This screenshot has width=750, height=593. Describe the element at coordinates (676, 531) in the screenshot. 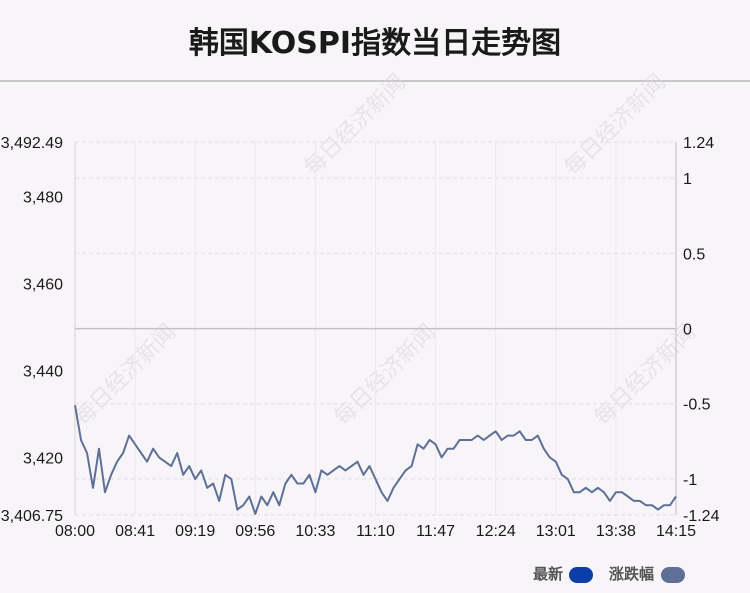

I see `x-tick-label: 14:15` at that location.